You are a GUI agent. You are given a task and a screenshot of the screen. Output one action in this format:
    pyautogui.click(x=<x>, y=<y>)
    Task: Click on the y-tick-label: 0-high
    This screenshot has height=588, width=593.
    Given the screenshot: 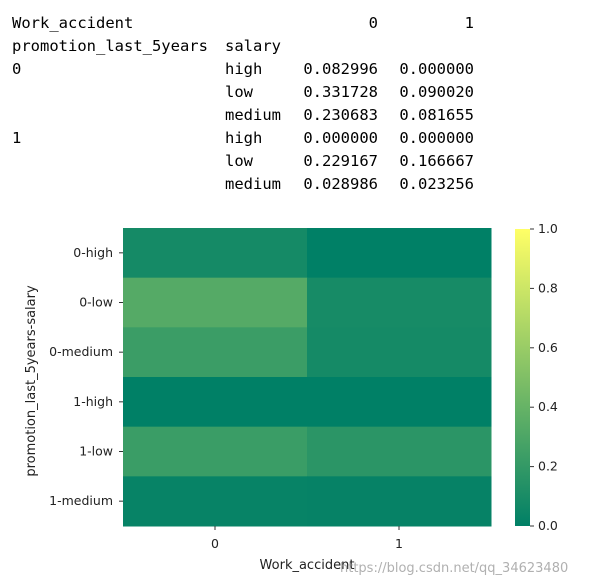 What is the action you would take?
    pyautogui.click(x=93, y=252)
    